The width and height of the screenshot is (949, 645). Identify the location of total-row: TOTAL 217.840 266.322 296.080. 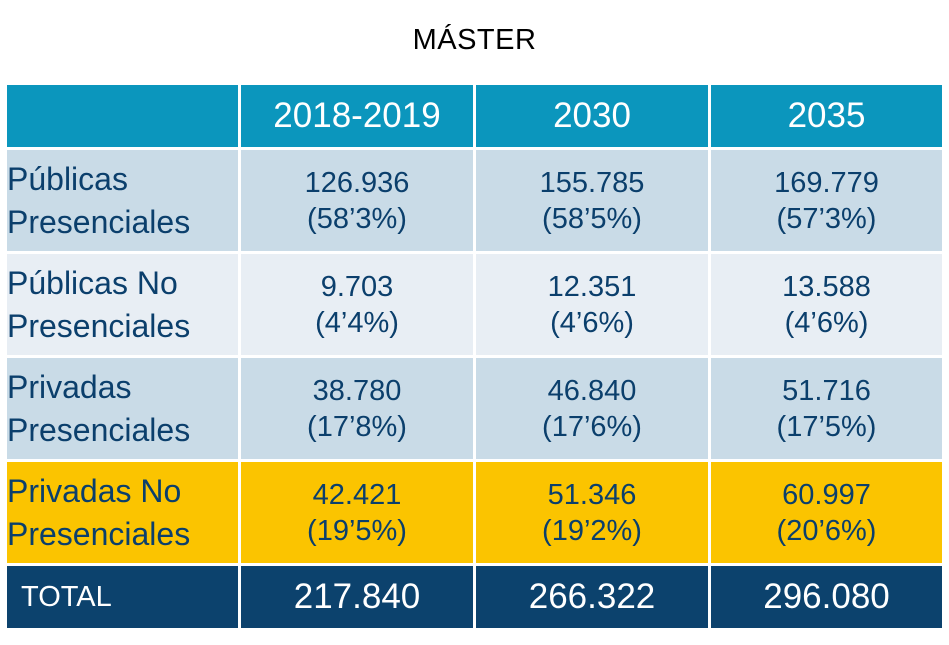
(474, 597).